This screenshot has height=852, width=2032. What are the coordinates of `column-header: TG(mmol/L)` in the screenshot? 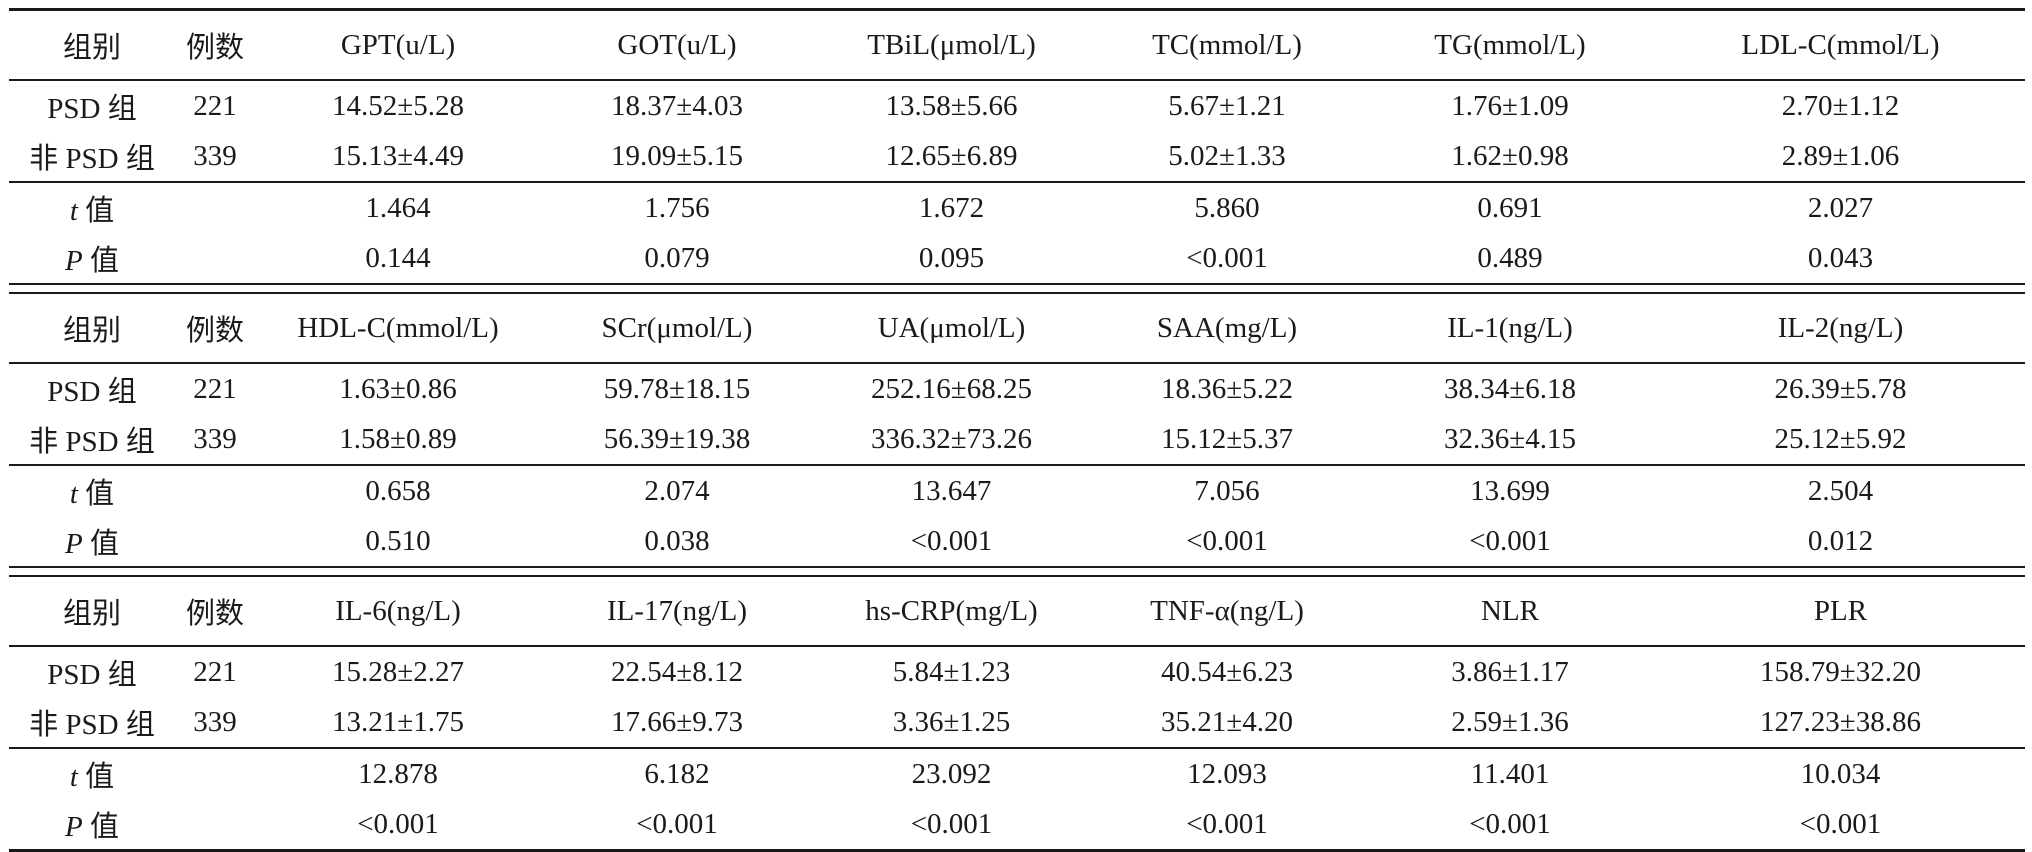 It's located at (1510, 44).